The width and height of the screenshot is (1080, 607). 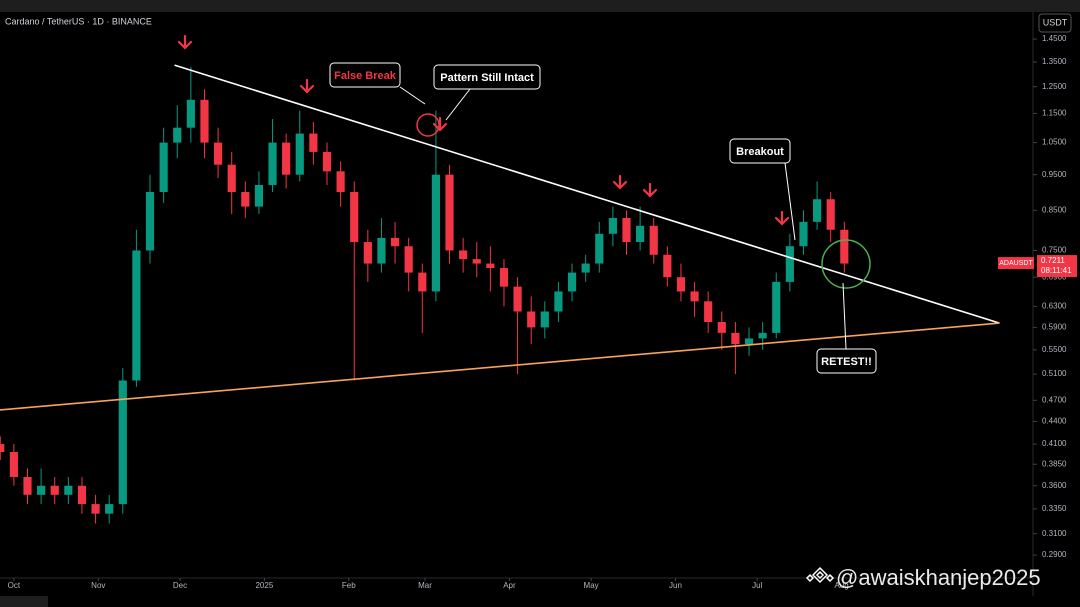 What do you see at coordinates (1054, 174) in the screenshot?
I see `y-tick-label: 0.9500` at bounding box center [1054, 174].